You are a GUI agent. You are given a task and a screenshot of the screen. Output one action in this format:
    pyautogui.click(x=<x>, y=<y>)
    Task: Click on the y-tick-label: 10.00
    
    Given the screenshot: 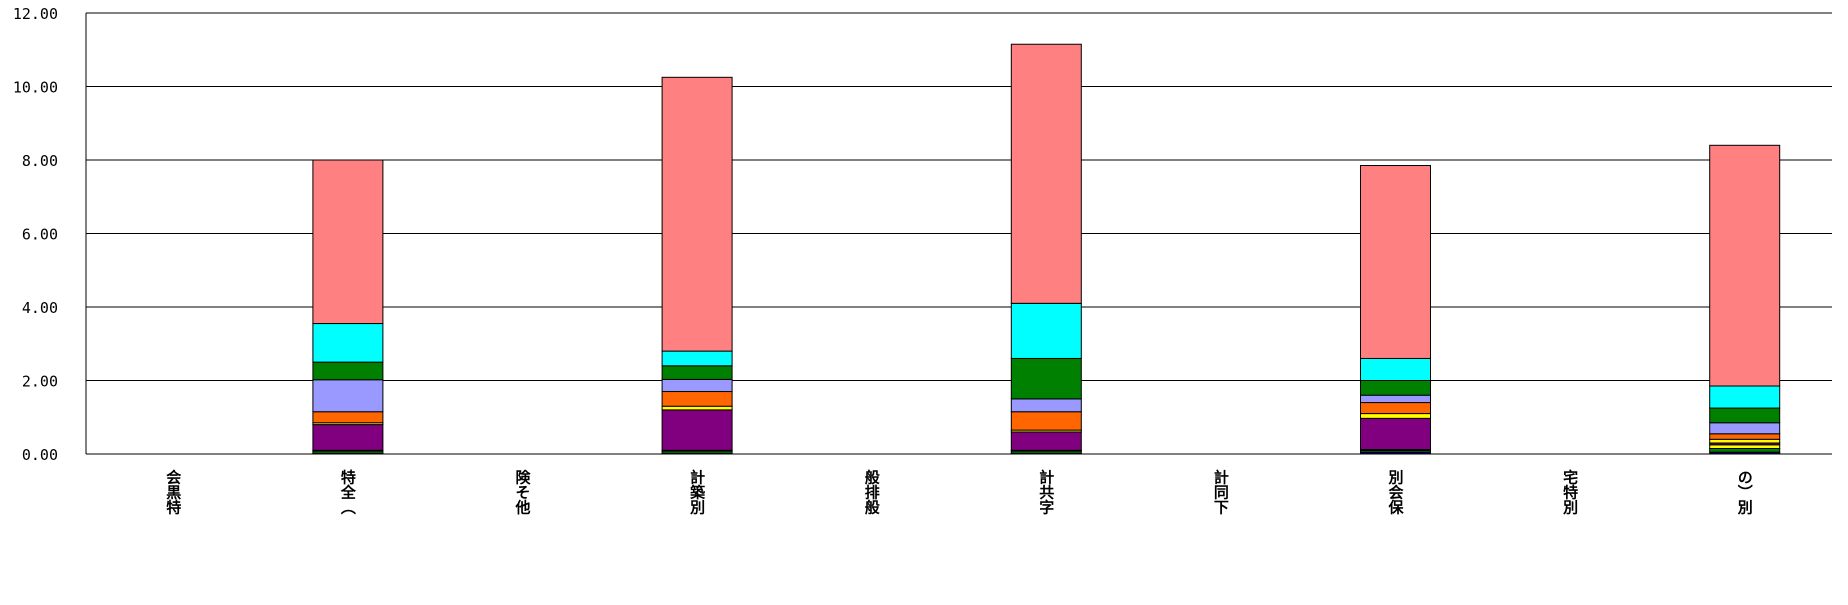 What is the action you would take?
    pyautogui.click(x=35, y=88)
    